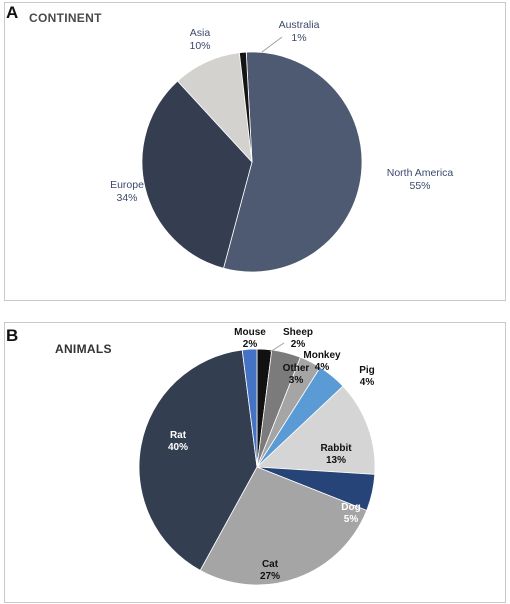 The width and height of the screenshot is (510, 604). What do you see at coordinates (322, 367) in the screenshot?
I see `animals-percent-monkey: 4%` at bounding box center [322, 367].